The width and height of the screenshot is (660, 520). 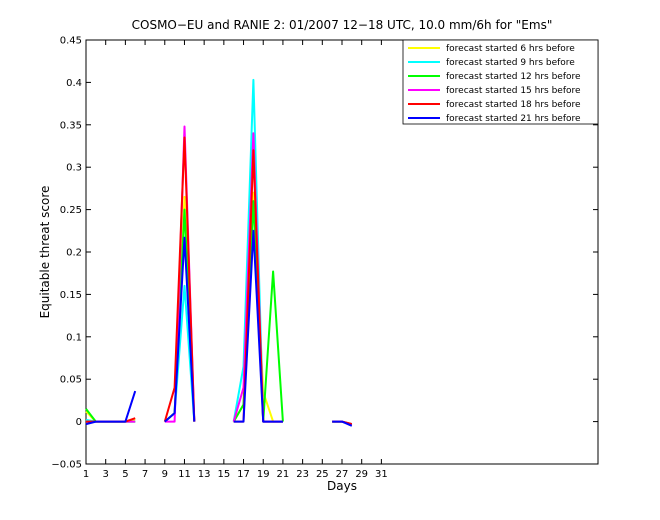 I want to click on x-tick-label: 5, so click(x=125, y=474).